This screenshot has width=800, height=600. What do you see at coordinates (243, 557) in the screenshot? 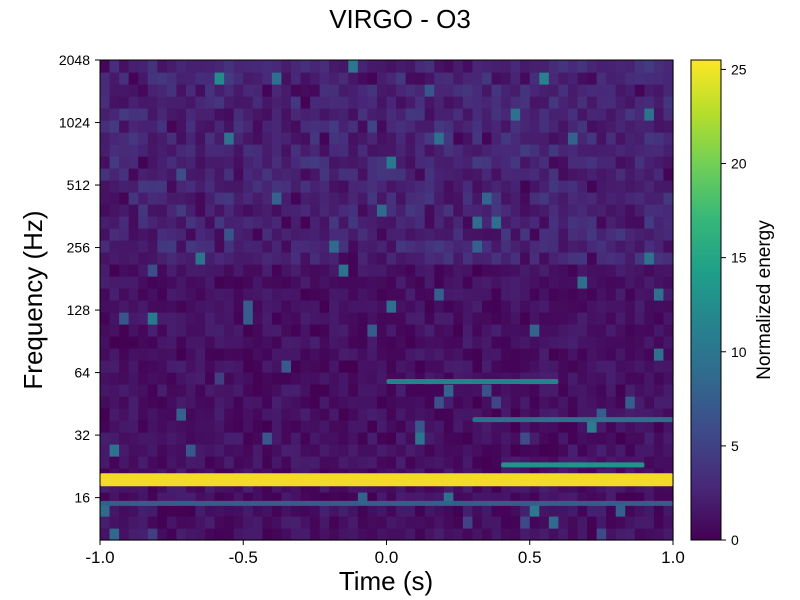
I see `x-tick-label: -0.5` at bounding box center [243, 557].